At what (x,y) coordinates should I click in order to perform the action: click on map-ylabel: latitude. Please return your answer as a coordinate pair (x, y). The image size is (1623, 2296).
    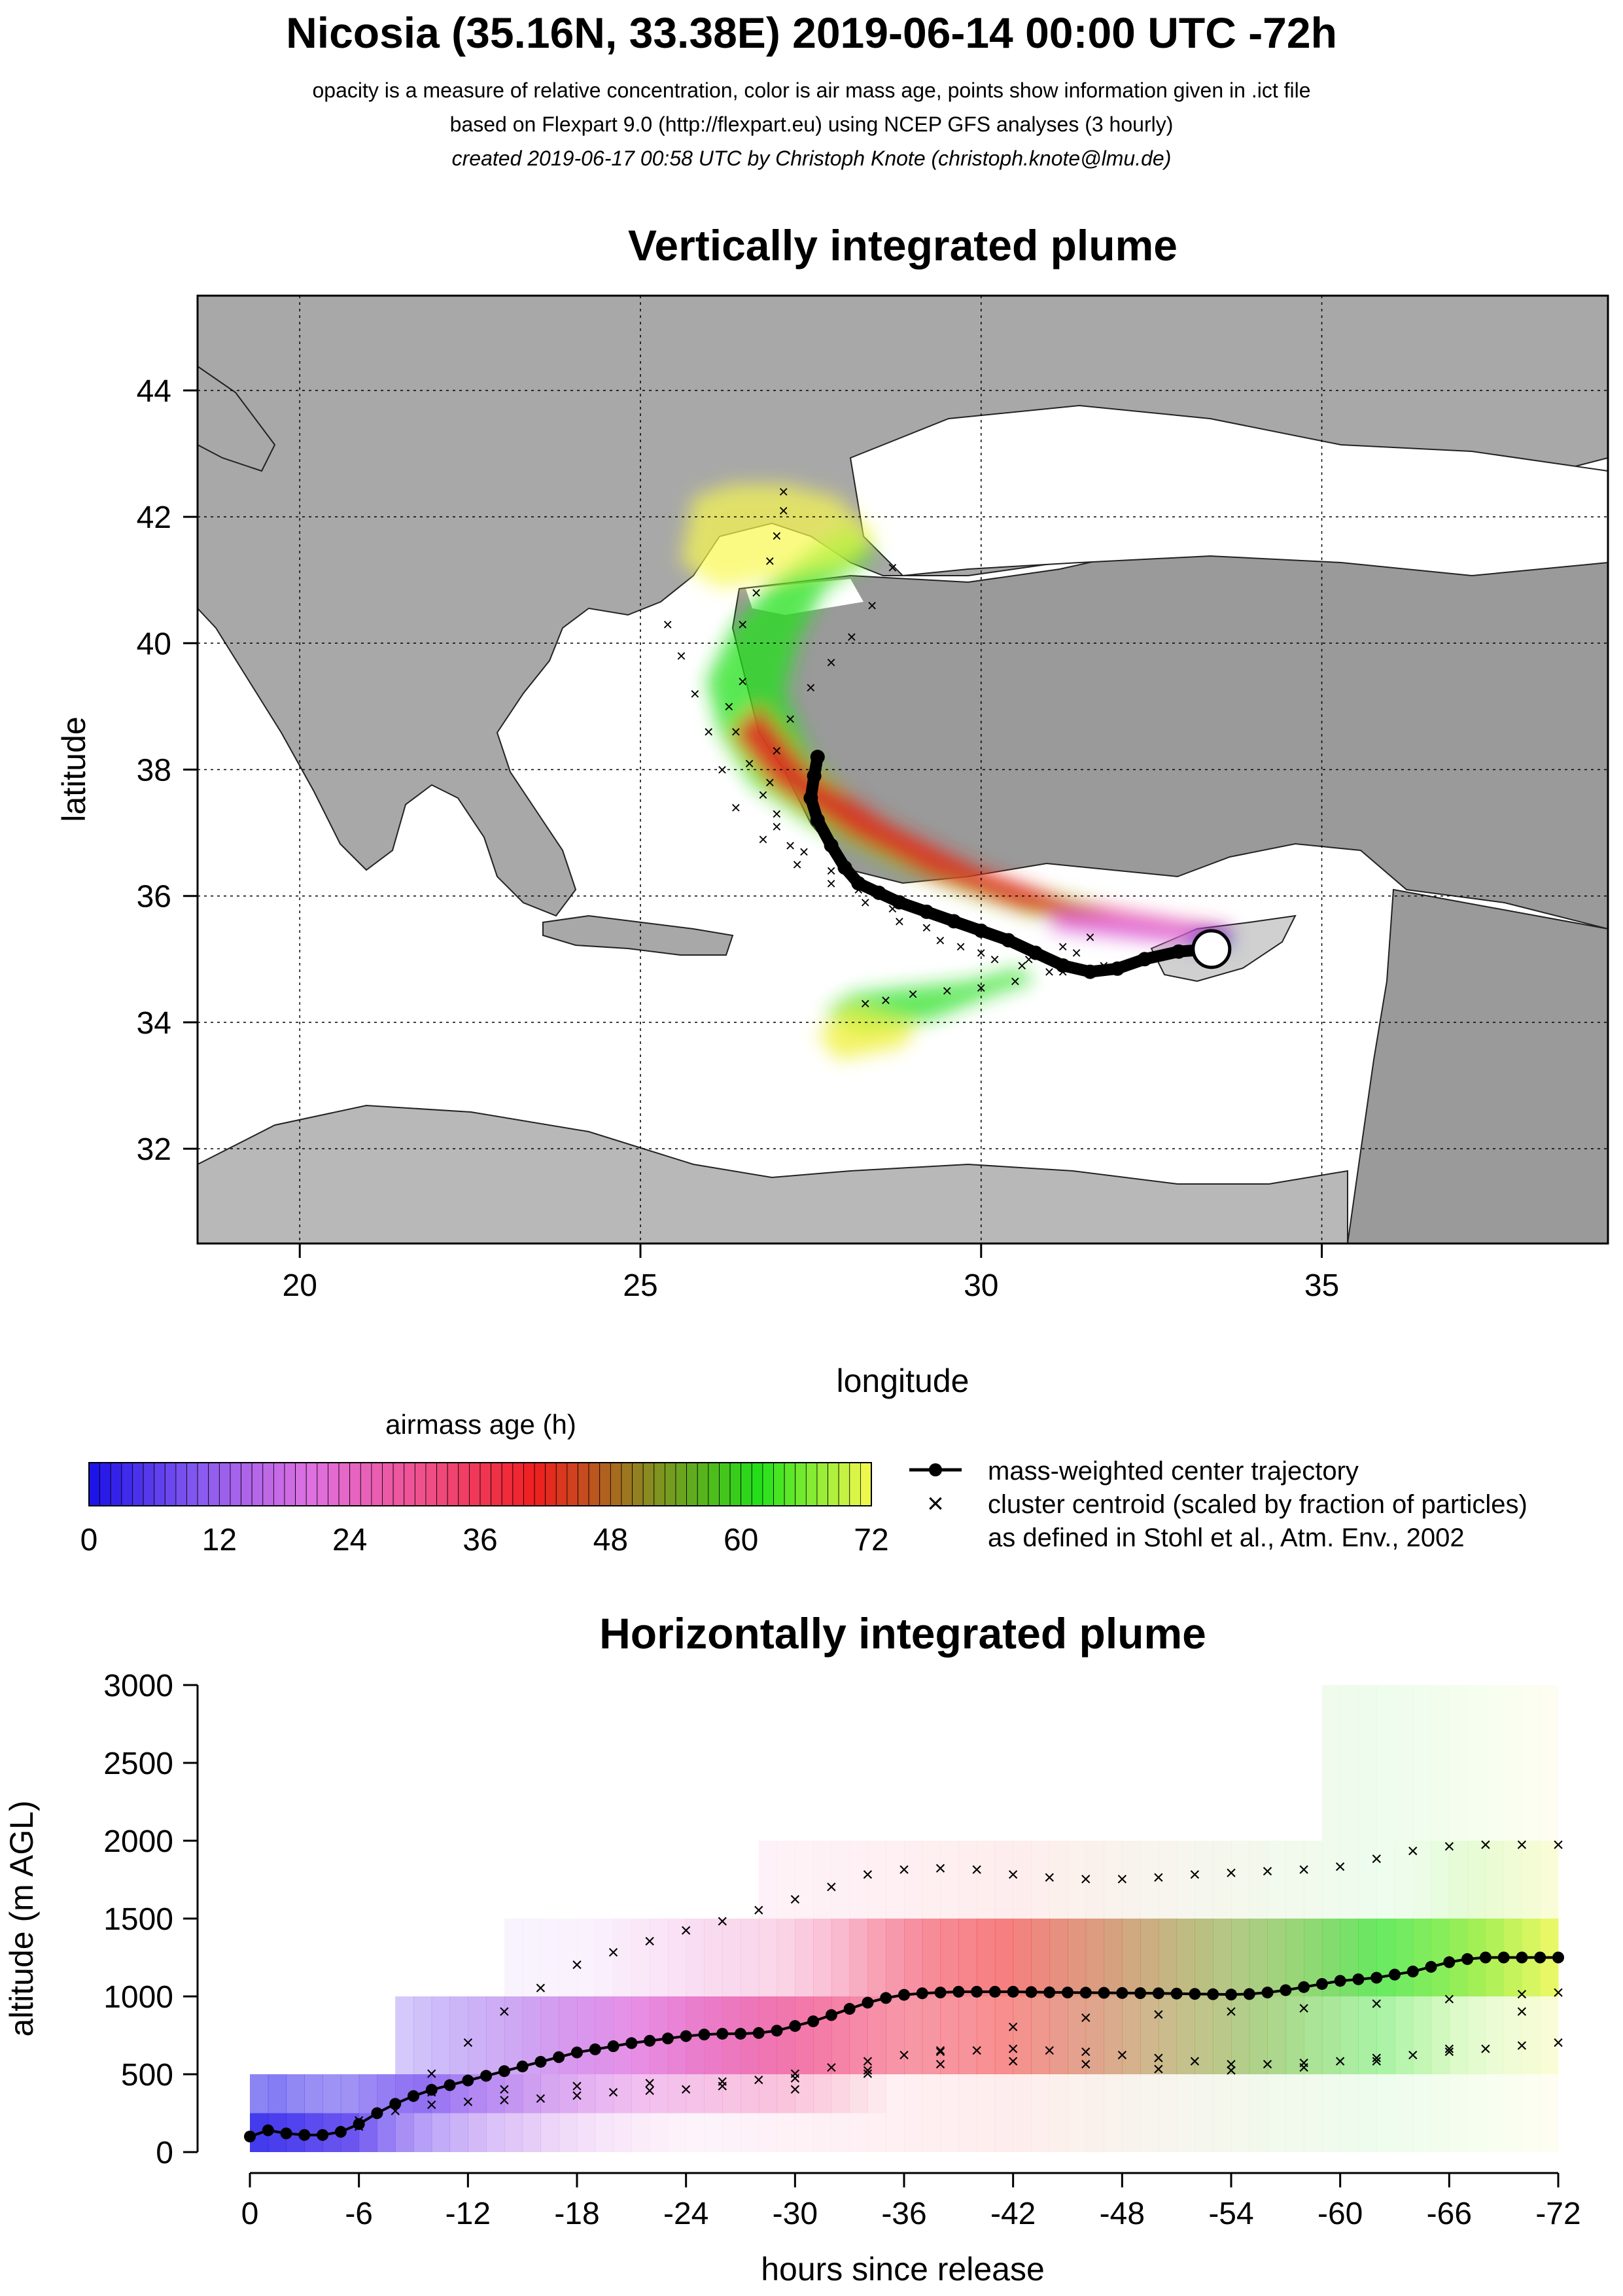
    Looking at the image, I should click on (74, 769).